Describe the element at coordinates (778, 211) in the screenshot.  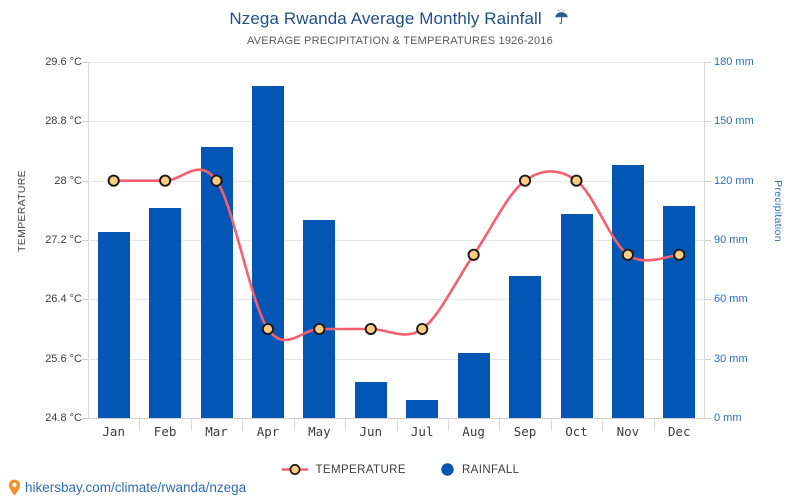
I see `right-axis-title: Precipitation` at that location.